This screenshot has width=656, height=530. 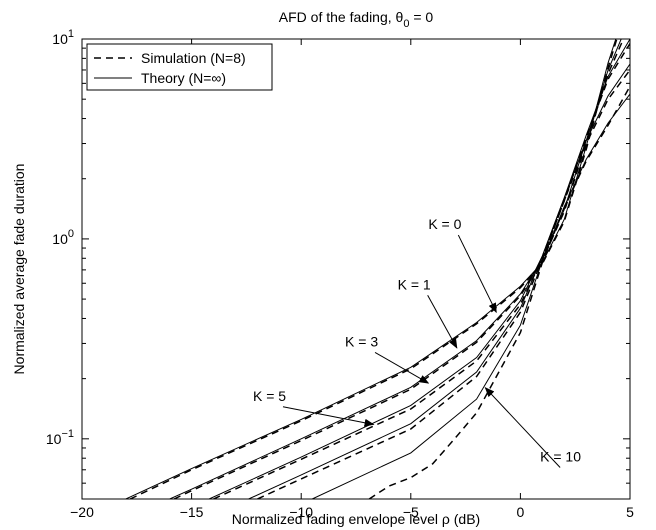 I want to click on legend: Simulation (N=8) Theory (N=∞), so click(x=179, y=67).